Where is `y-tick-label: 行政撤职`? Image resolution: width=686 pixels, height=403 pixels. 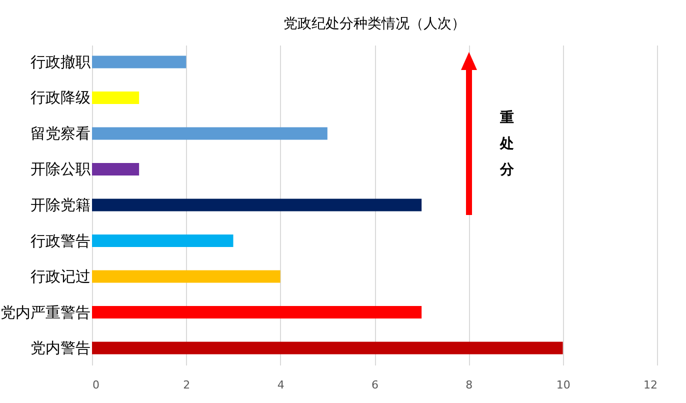 y-tick-label: 行政撤职 is located at coordinates (60, 61).